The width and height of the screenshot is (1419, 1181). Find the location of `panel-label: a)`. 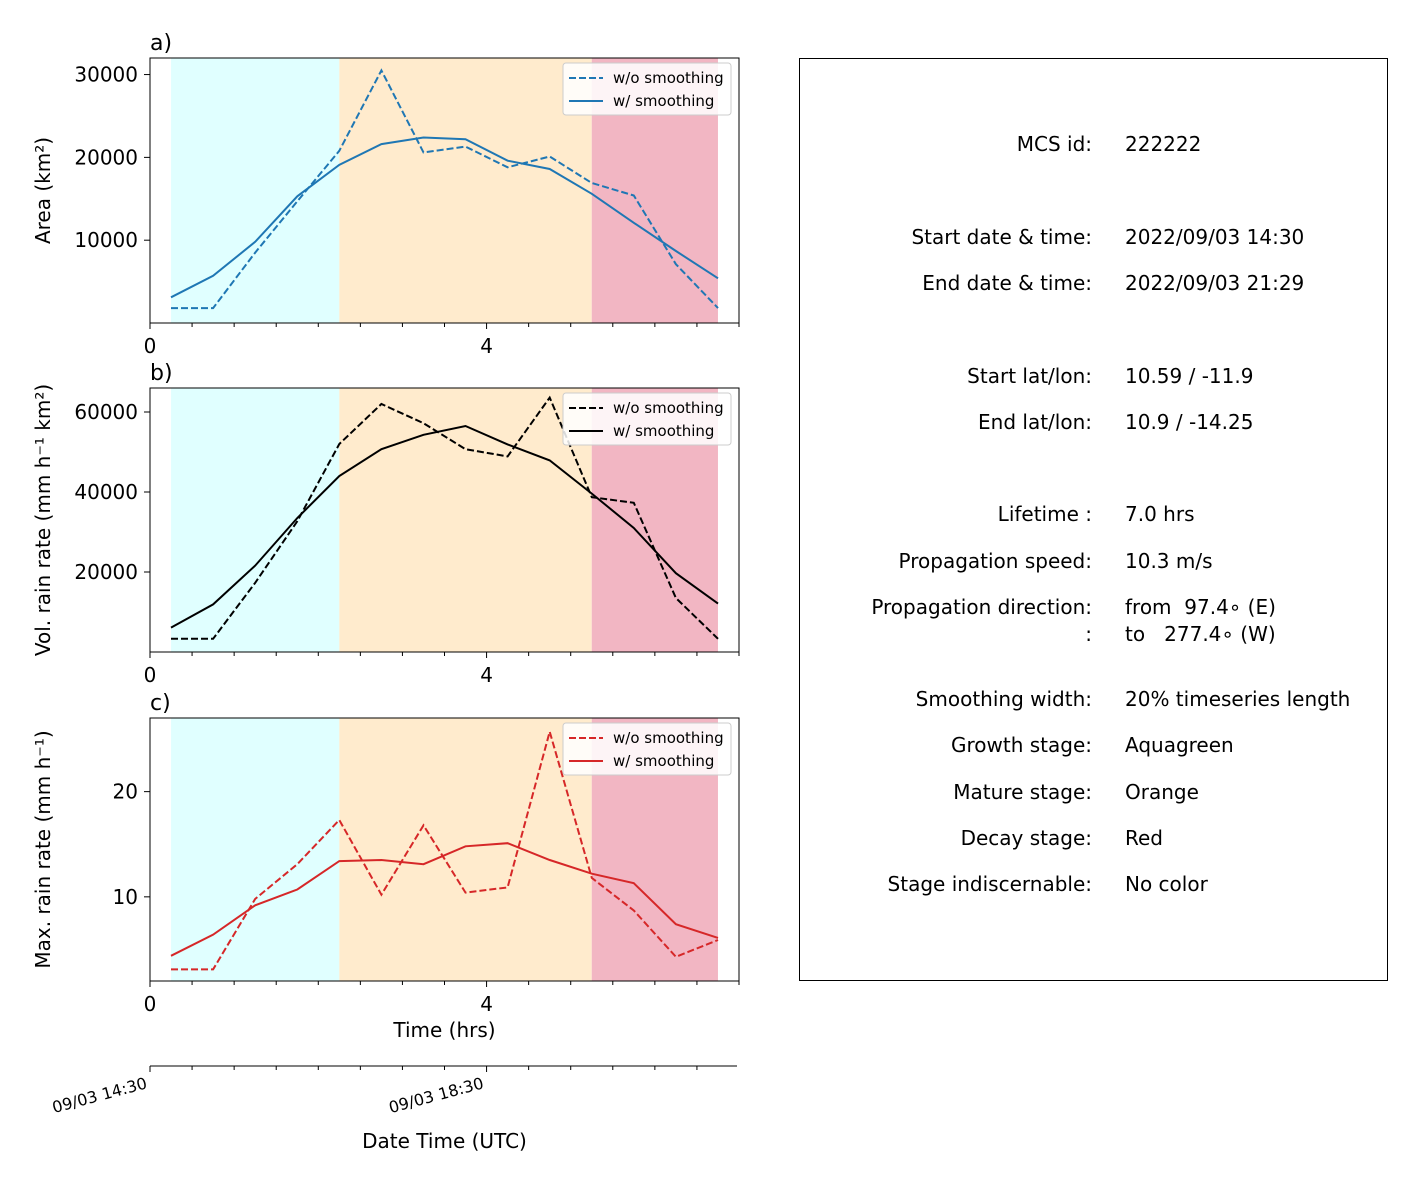

panel-label: a) is located at coordinates (161, 43).